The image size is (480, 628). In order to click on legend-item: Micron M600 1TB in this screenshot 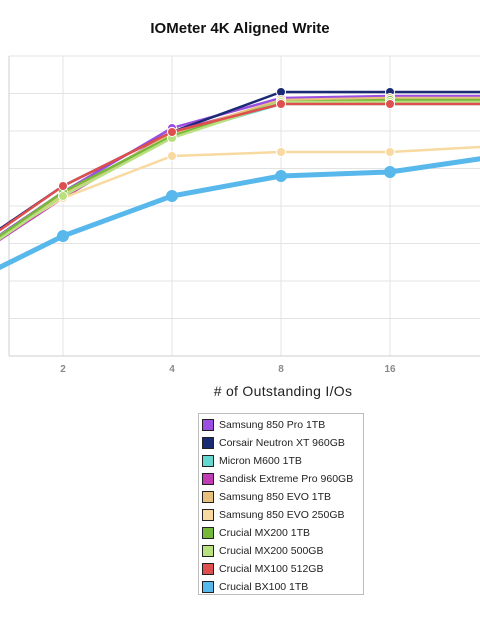, I will do `click(281, 461)`.